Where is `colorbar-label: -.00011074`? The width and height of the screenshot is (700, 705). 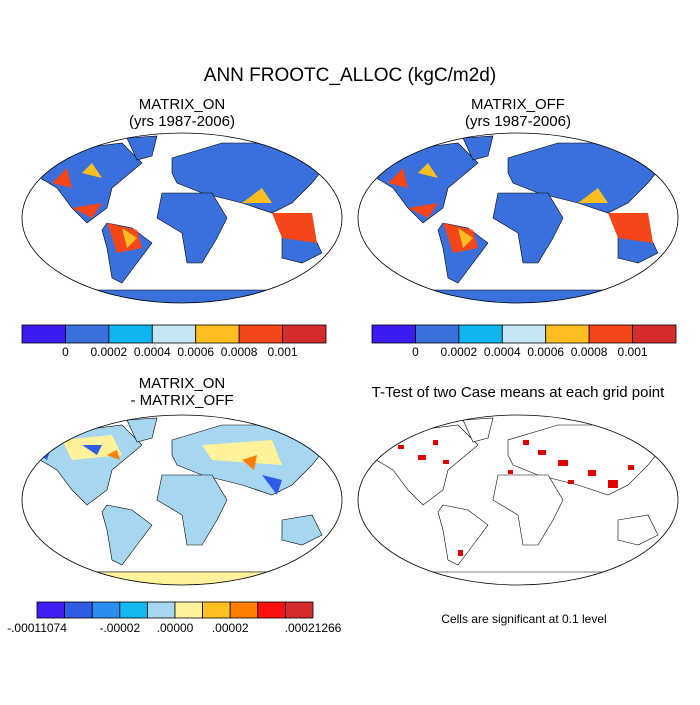 colorbar-label: -.00011074 is located at coordinates (37, 628).